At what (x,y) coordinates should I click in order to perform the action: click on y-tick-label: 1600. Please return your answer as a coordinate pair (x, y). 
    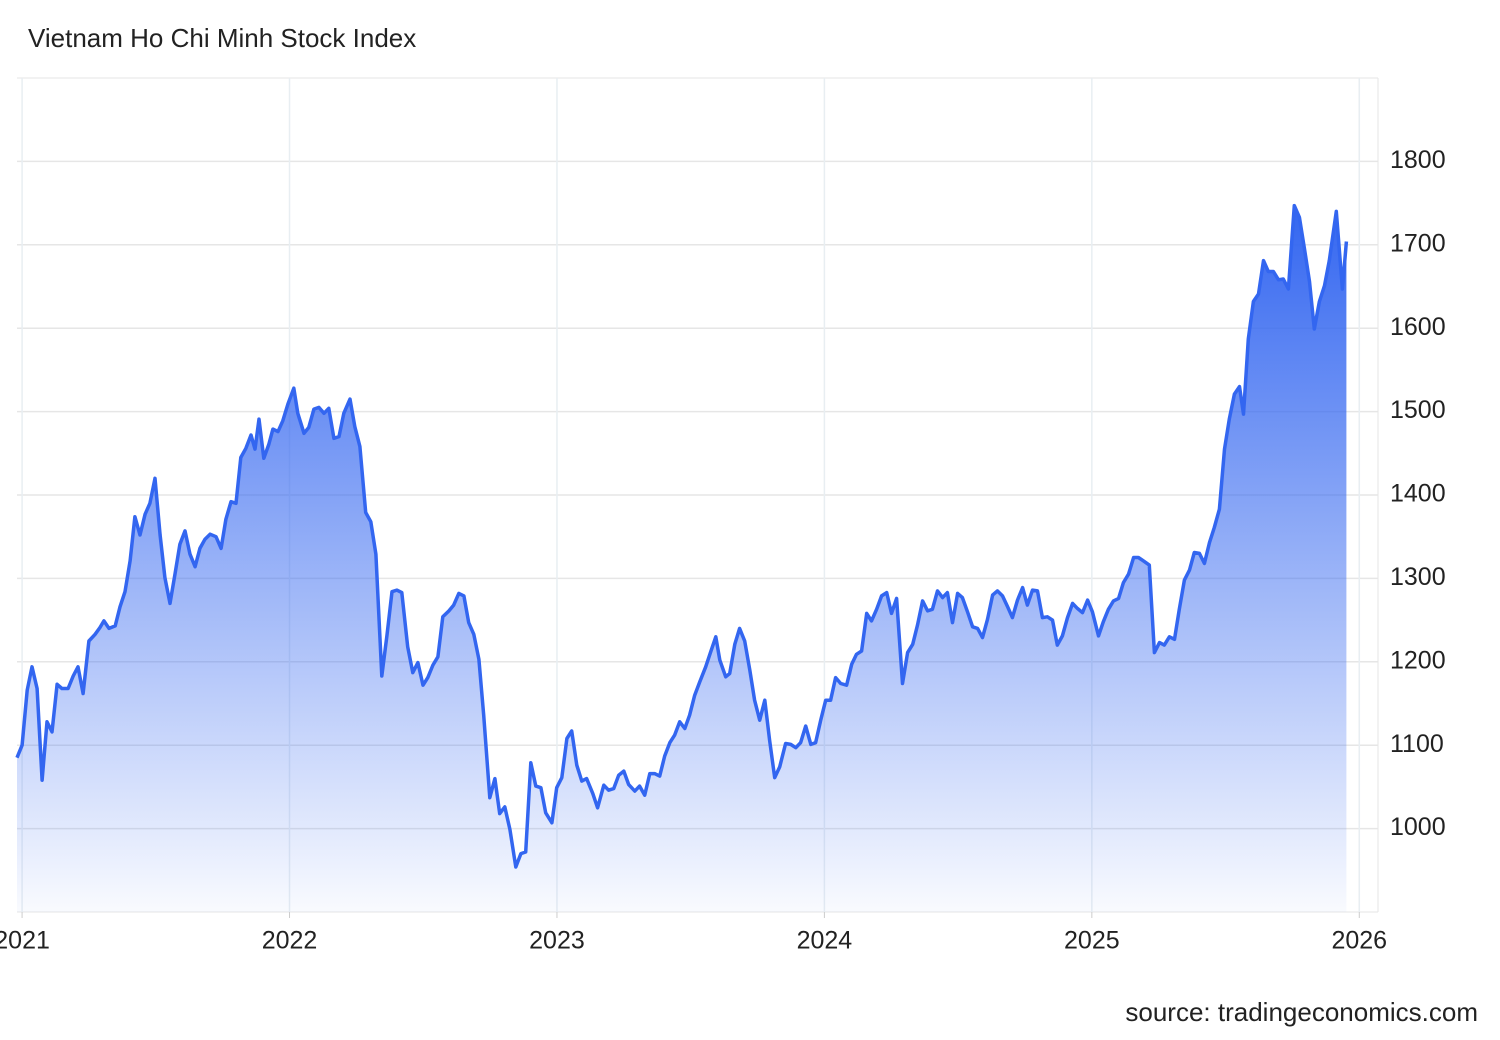
    Looking at the image, I should click on (1418, 327).